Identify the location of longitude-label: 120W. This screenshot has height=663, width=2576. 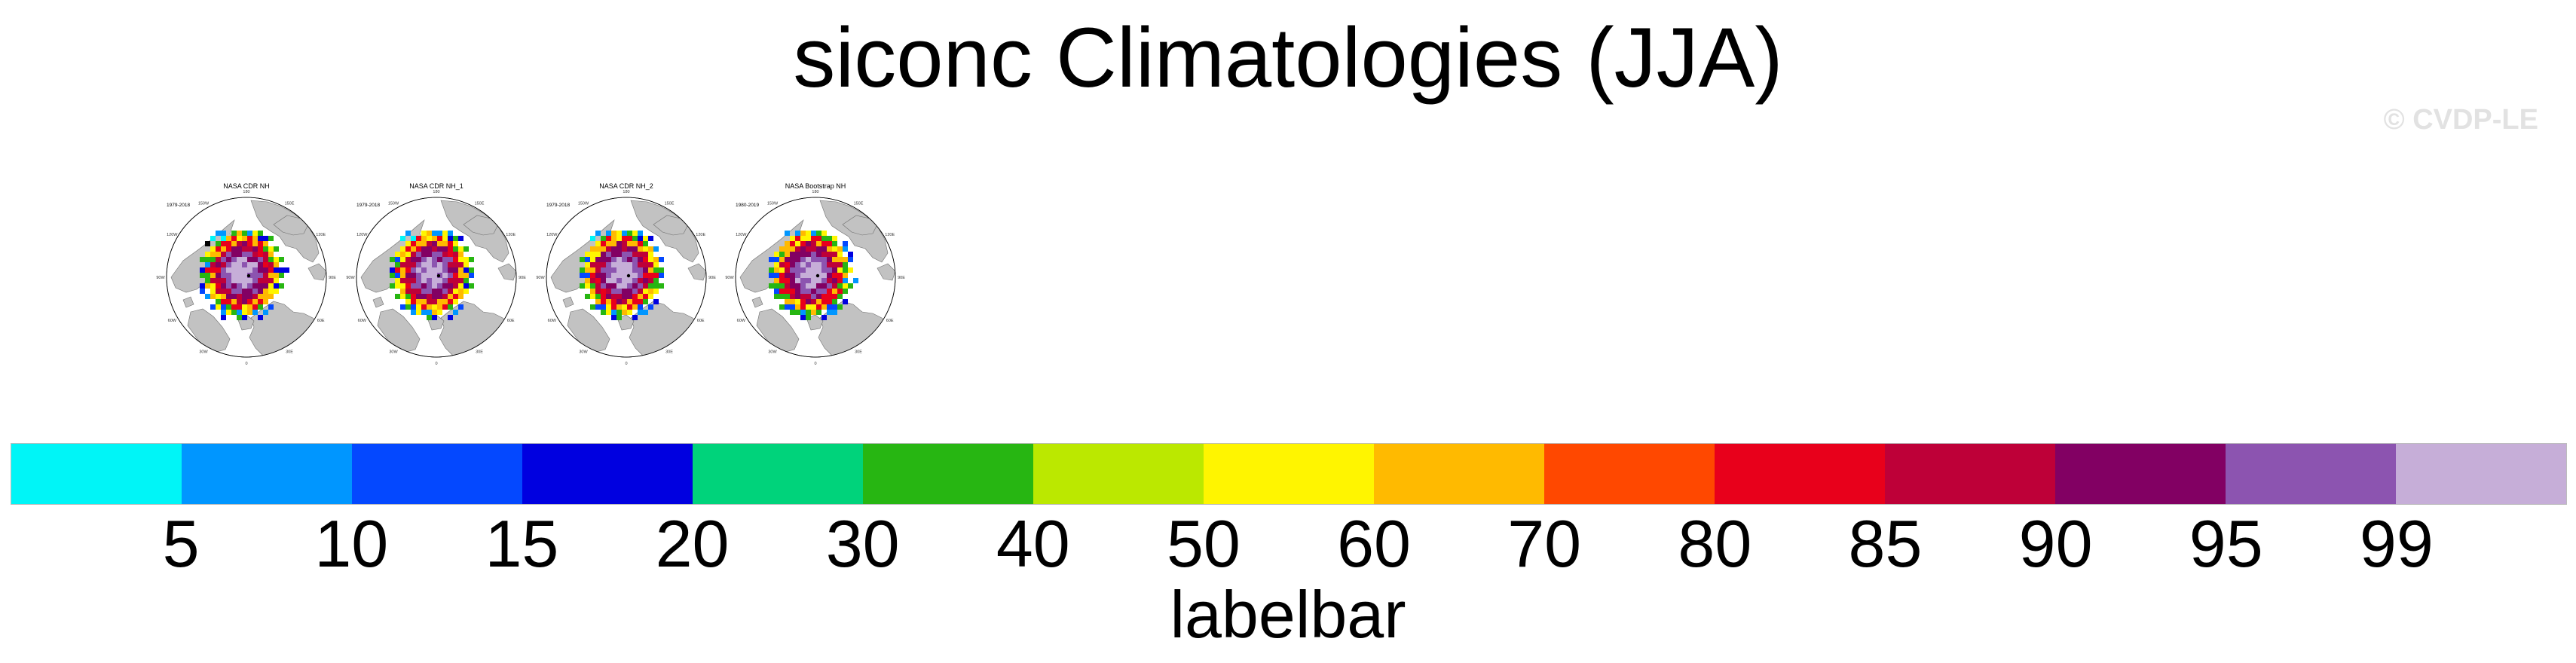
(172, 235).